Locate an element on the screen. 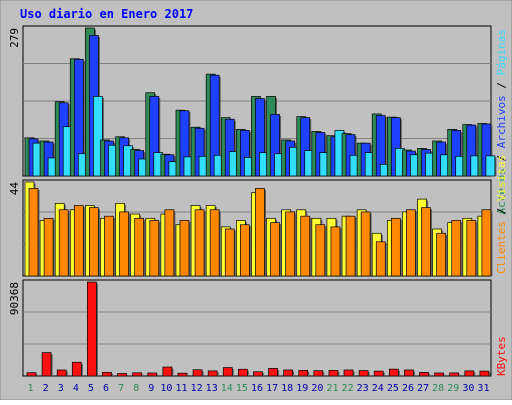  bar-clientes-day-29-fill is located at coordinates (456, 248).